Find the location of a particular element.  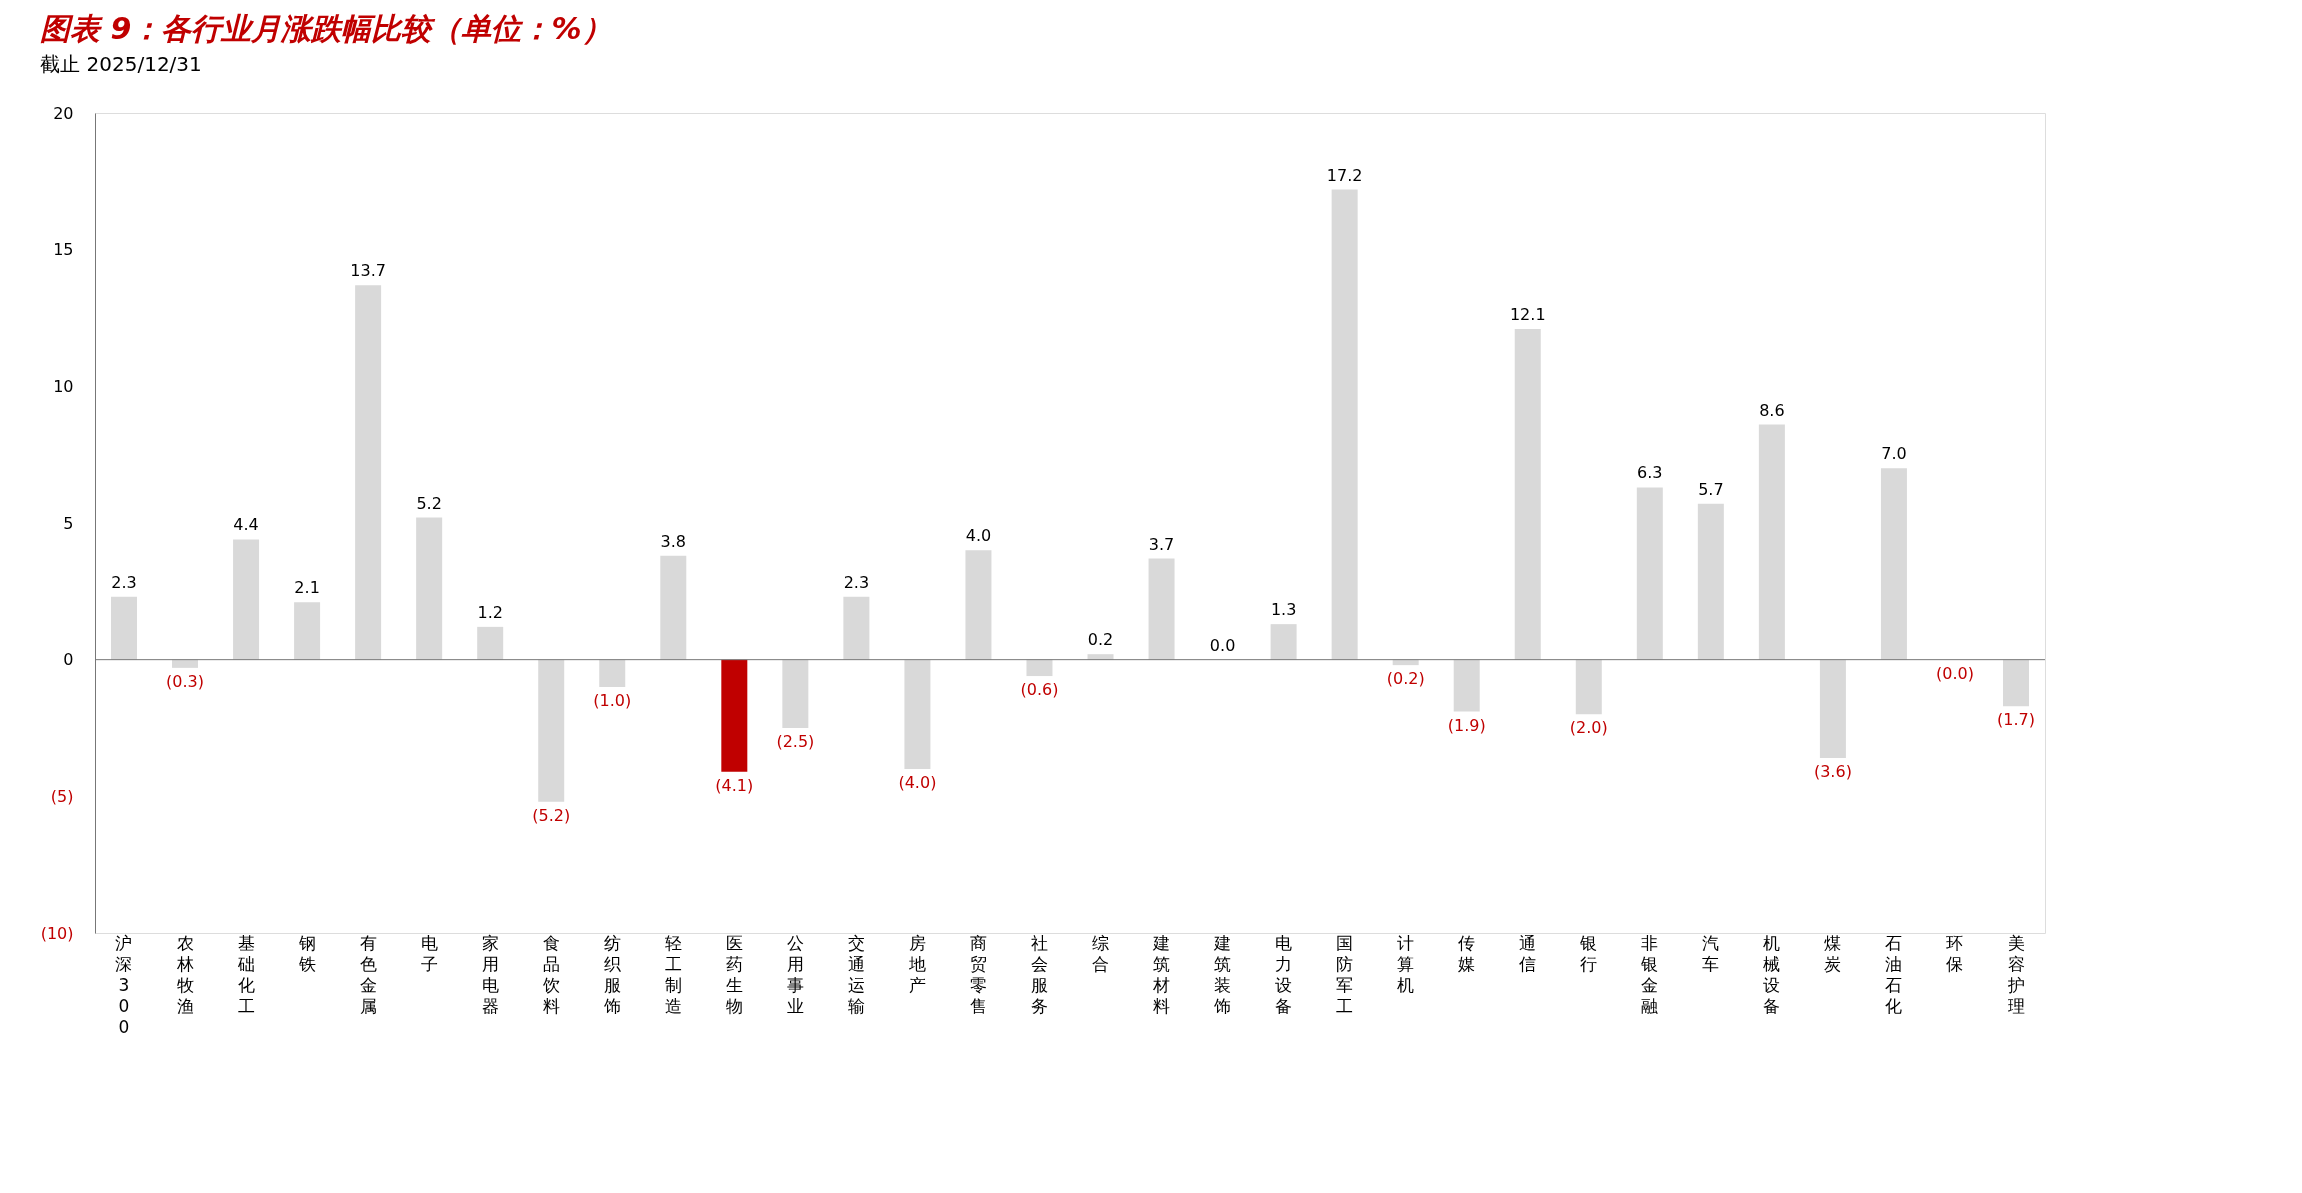

data-label: 1.2 is located at coordinates (490, 612).